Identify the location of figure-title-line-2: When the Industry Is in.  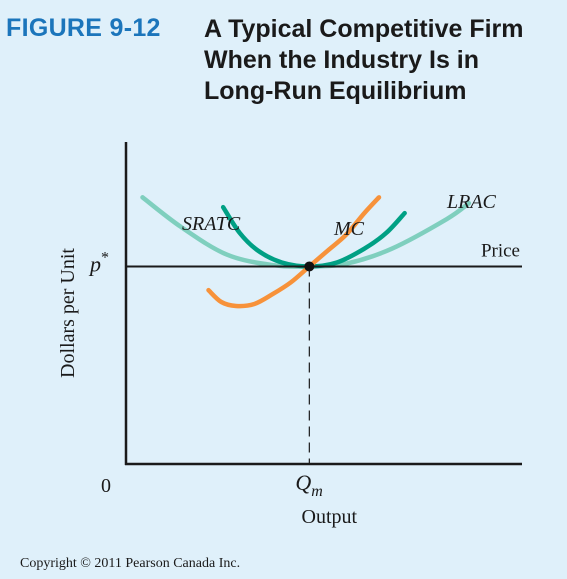
(342, 60).